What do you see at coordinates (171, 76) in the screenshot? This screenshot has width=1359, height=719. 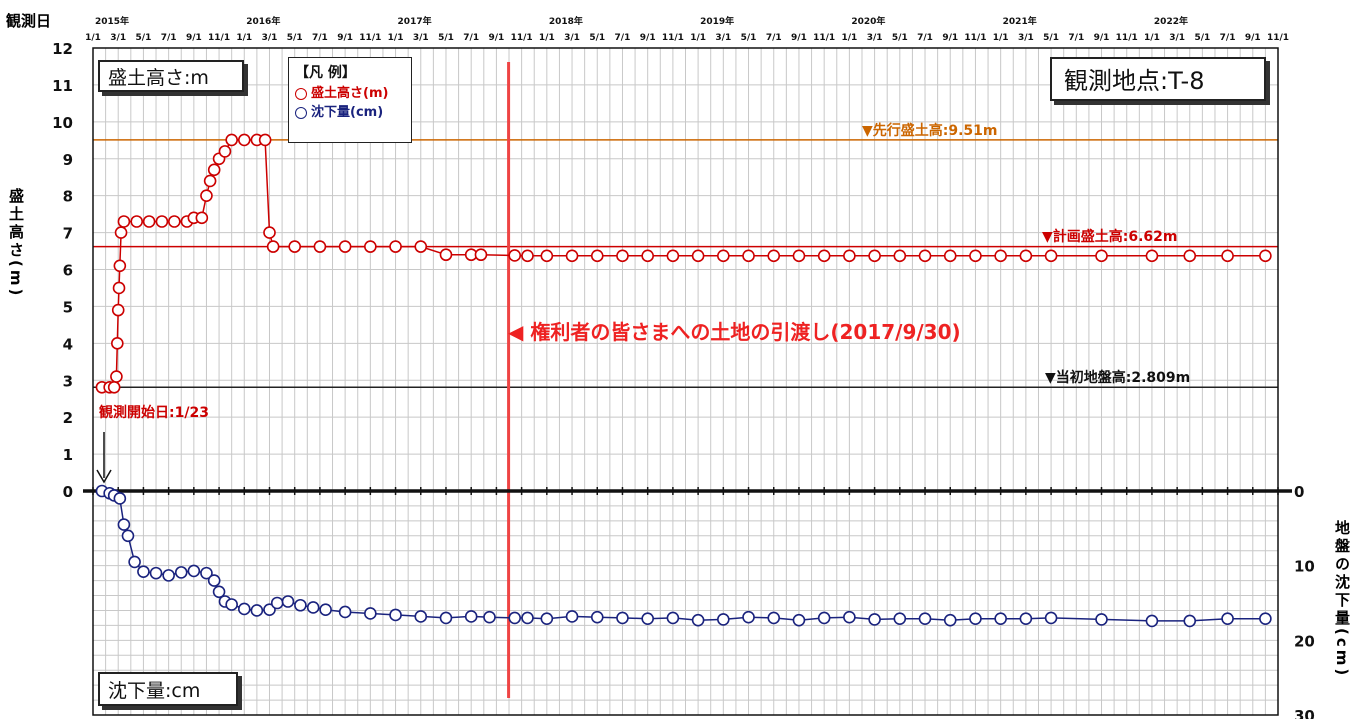 I see `top-title-box: 盛土高さ:m` at bounding box center [171, 76].